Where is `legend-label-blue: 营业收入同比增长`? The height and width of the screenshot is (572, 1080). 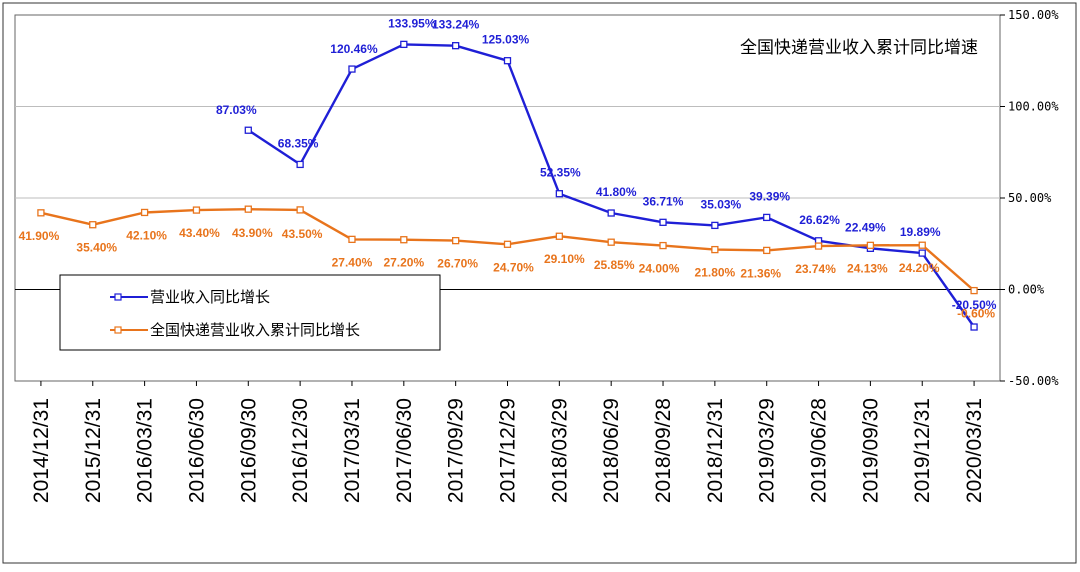 legend-label-blue: 营业收入同比增长 is located at coordinates (210, 297).